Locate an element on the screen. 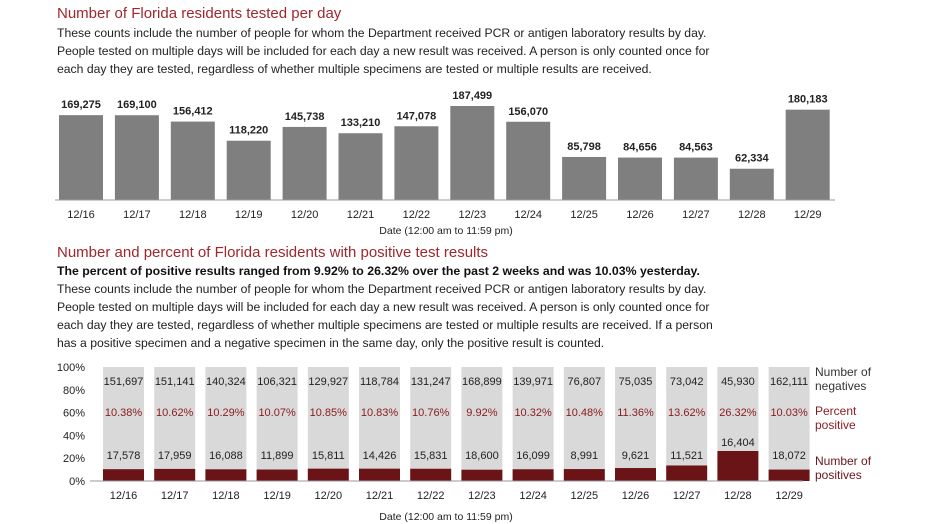 This screenshot has width=932, height=524. positives-value-label: 15,811 is located at coordinates (328, 456).